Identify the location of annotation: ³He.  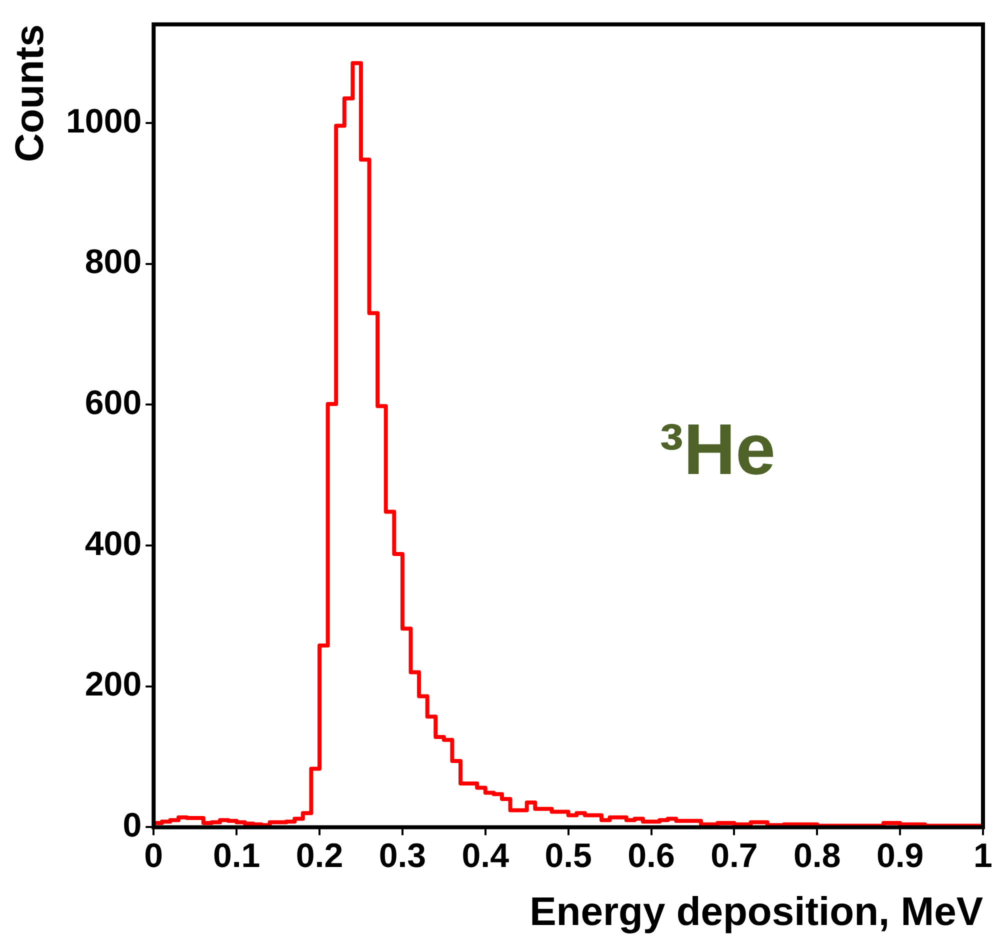
(718, 450).